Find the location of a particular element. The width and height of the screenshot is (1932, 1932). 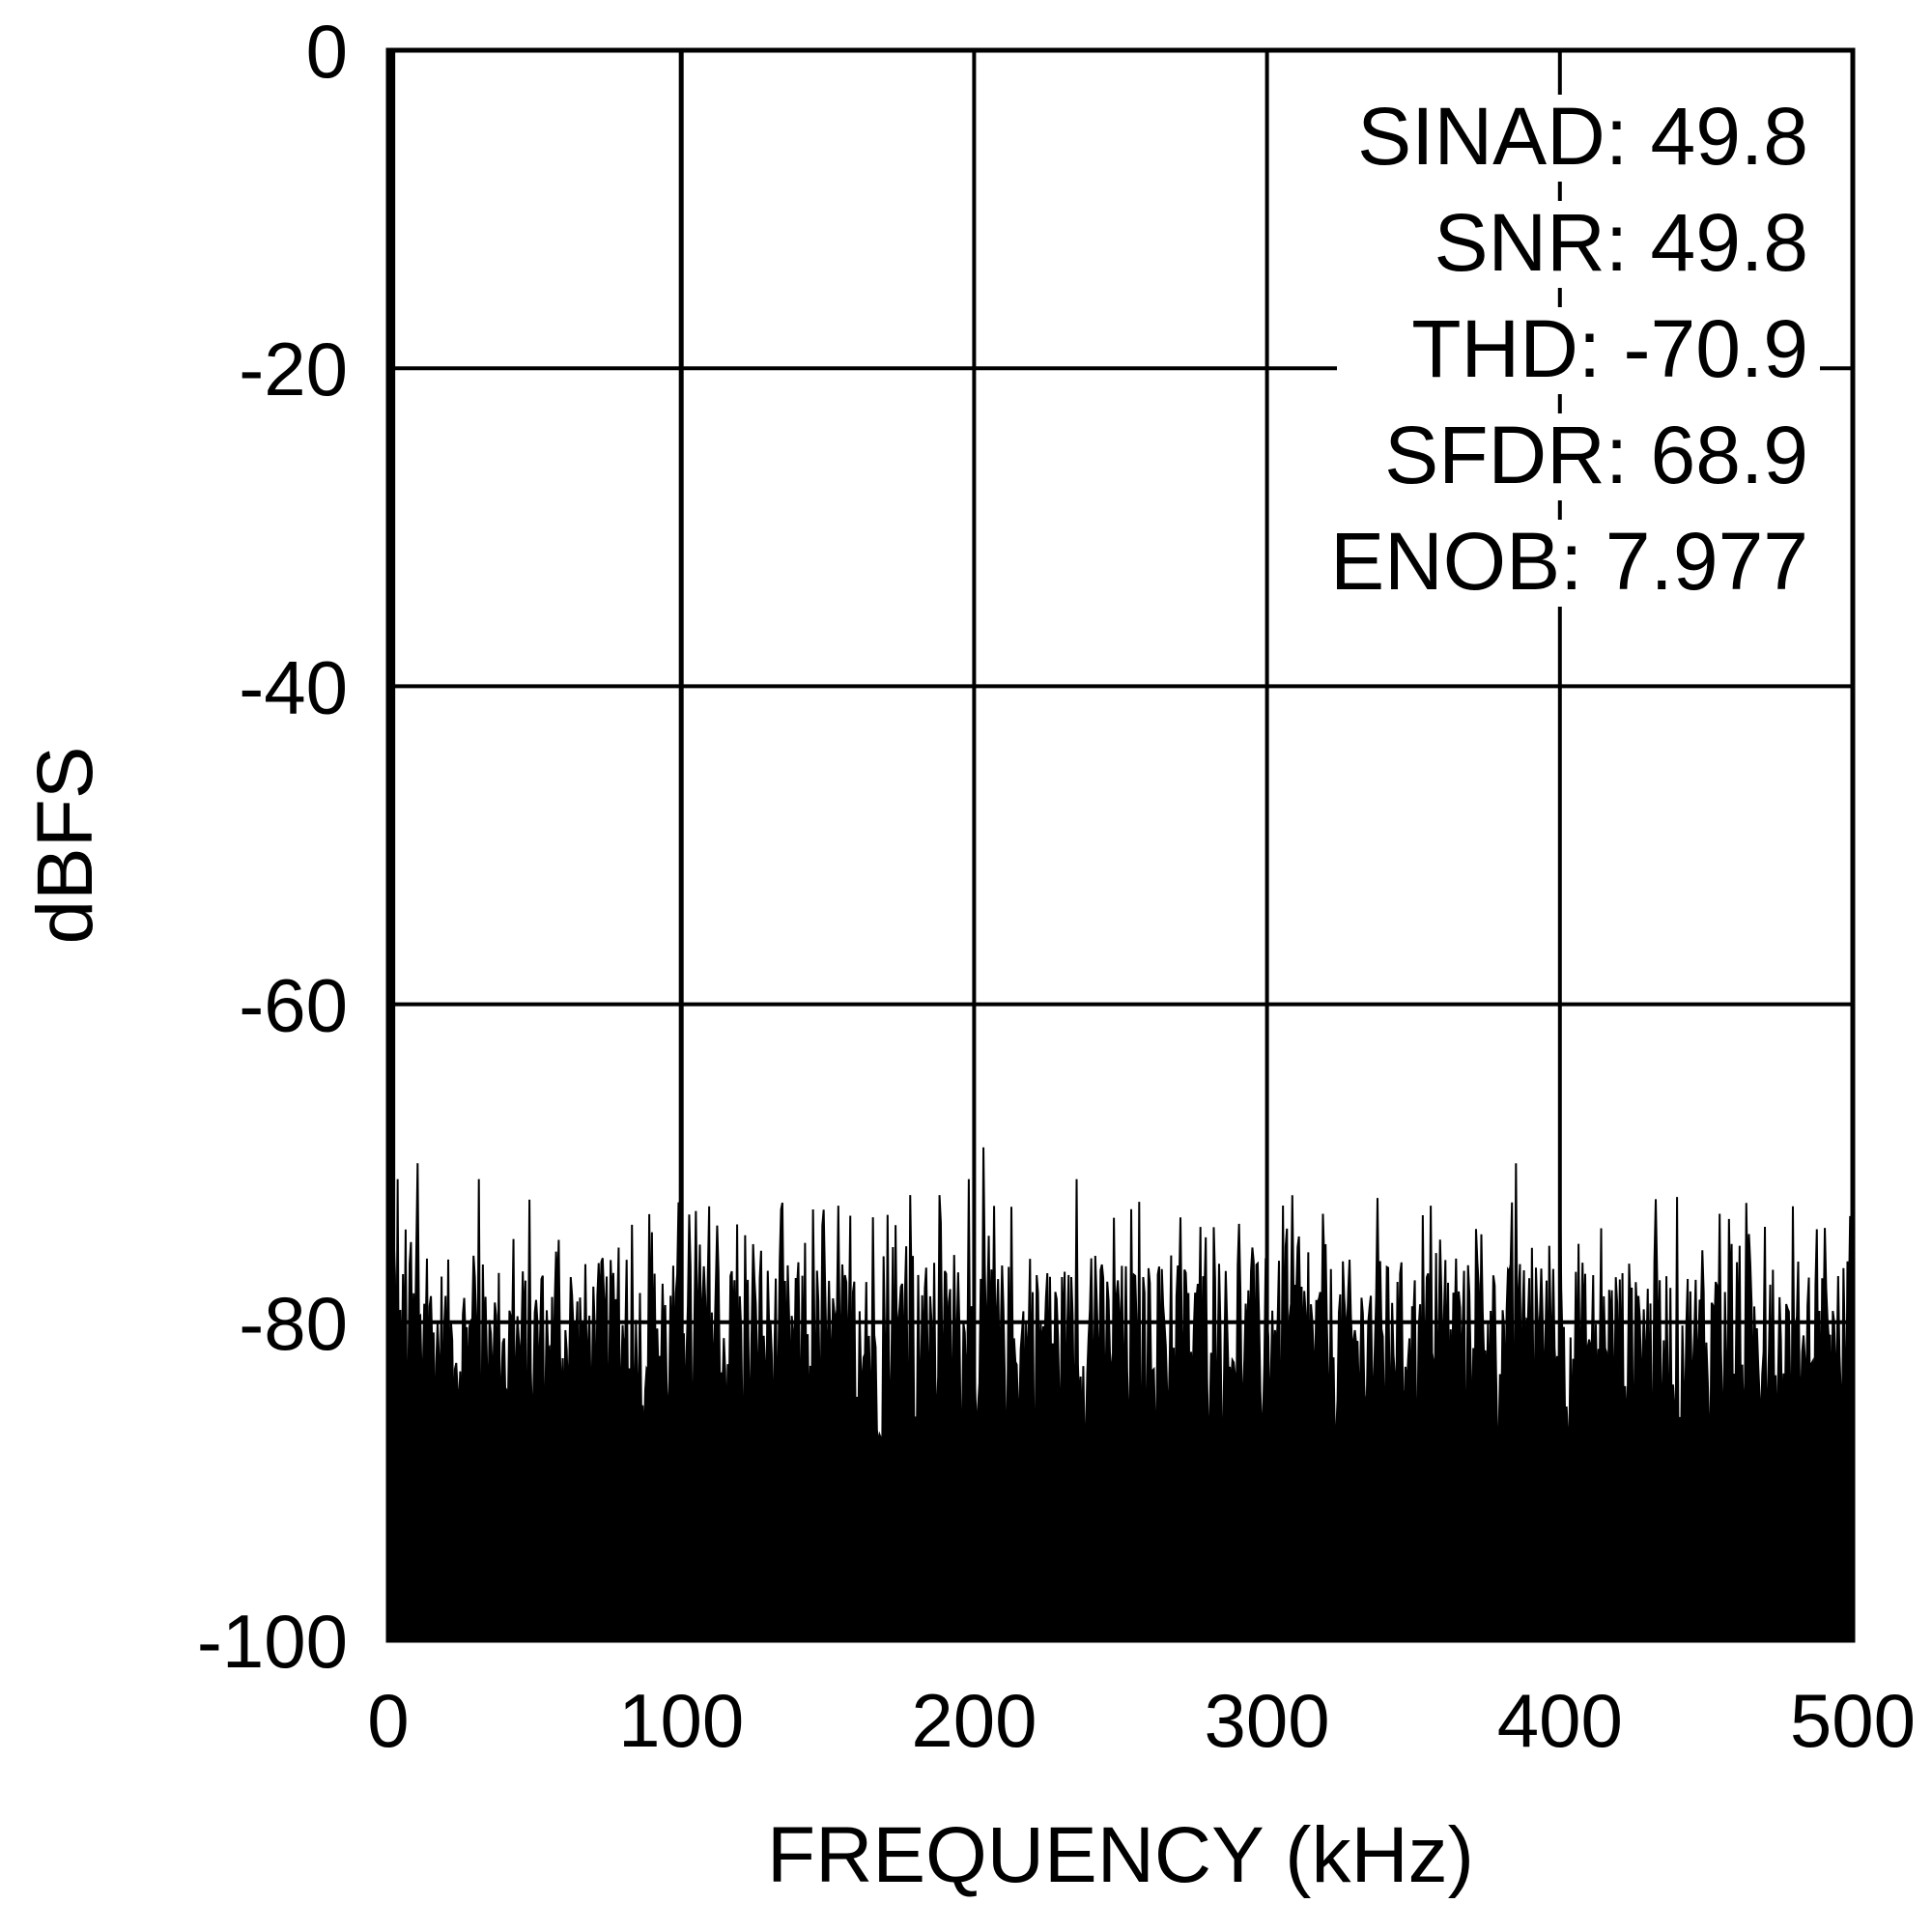

stat-label: SINAD: 49.8 is located at coordinates (1582, 136).